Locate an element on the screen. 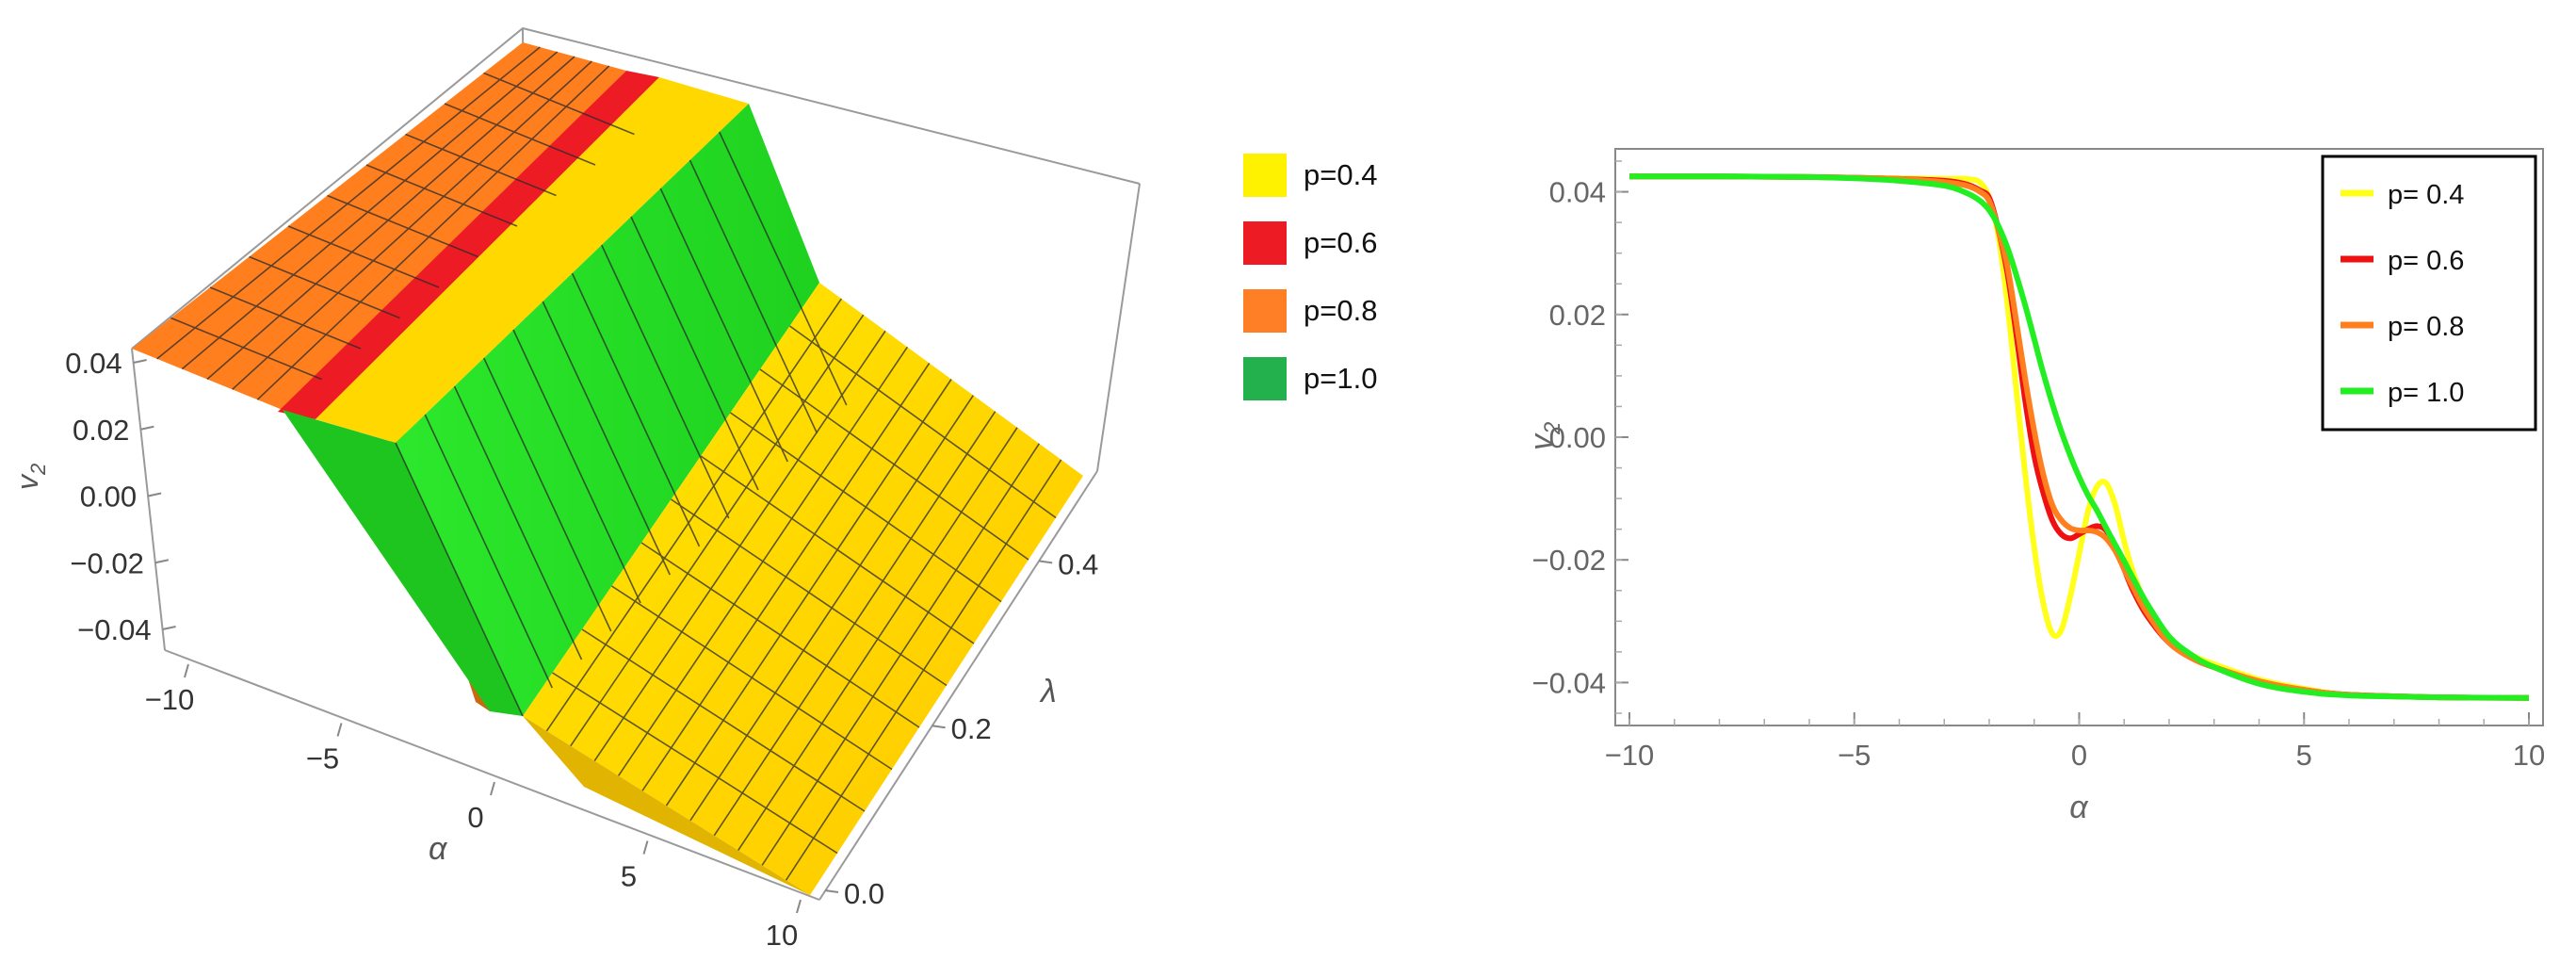 The height and width of the screenshot is (978, 2576). legend-label: p= 0.8 is located at coordinates (2426, 327).